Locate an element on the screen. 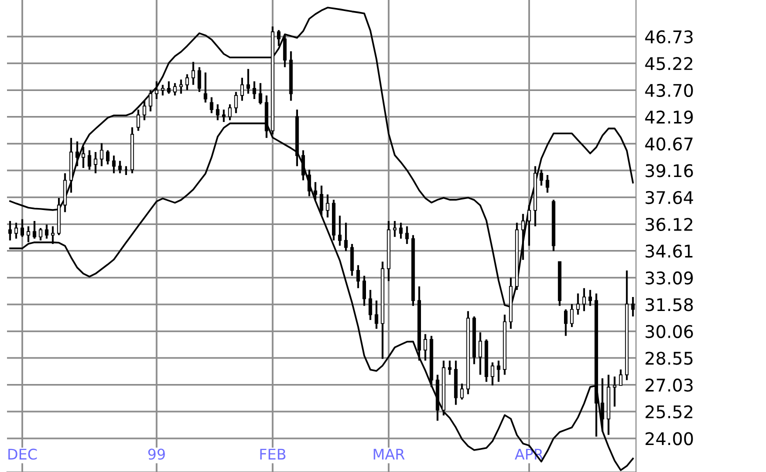  y-tick-label: 40.67 is located at coordinates (669, 144).